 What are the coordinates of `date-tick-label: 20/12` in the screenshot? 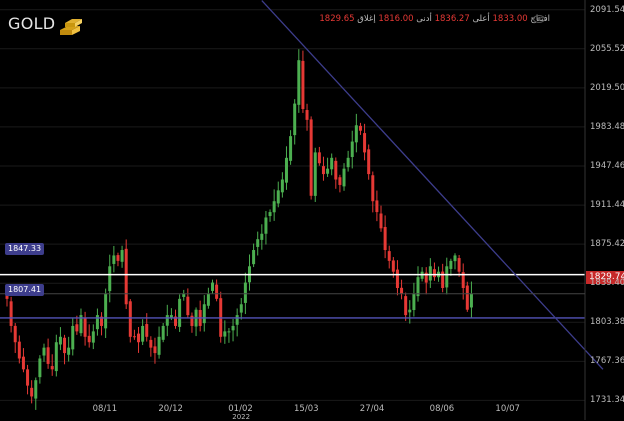 It's located at (170, 409).